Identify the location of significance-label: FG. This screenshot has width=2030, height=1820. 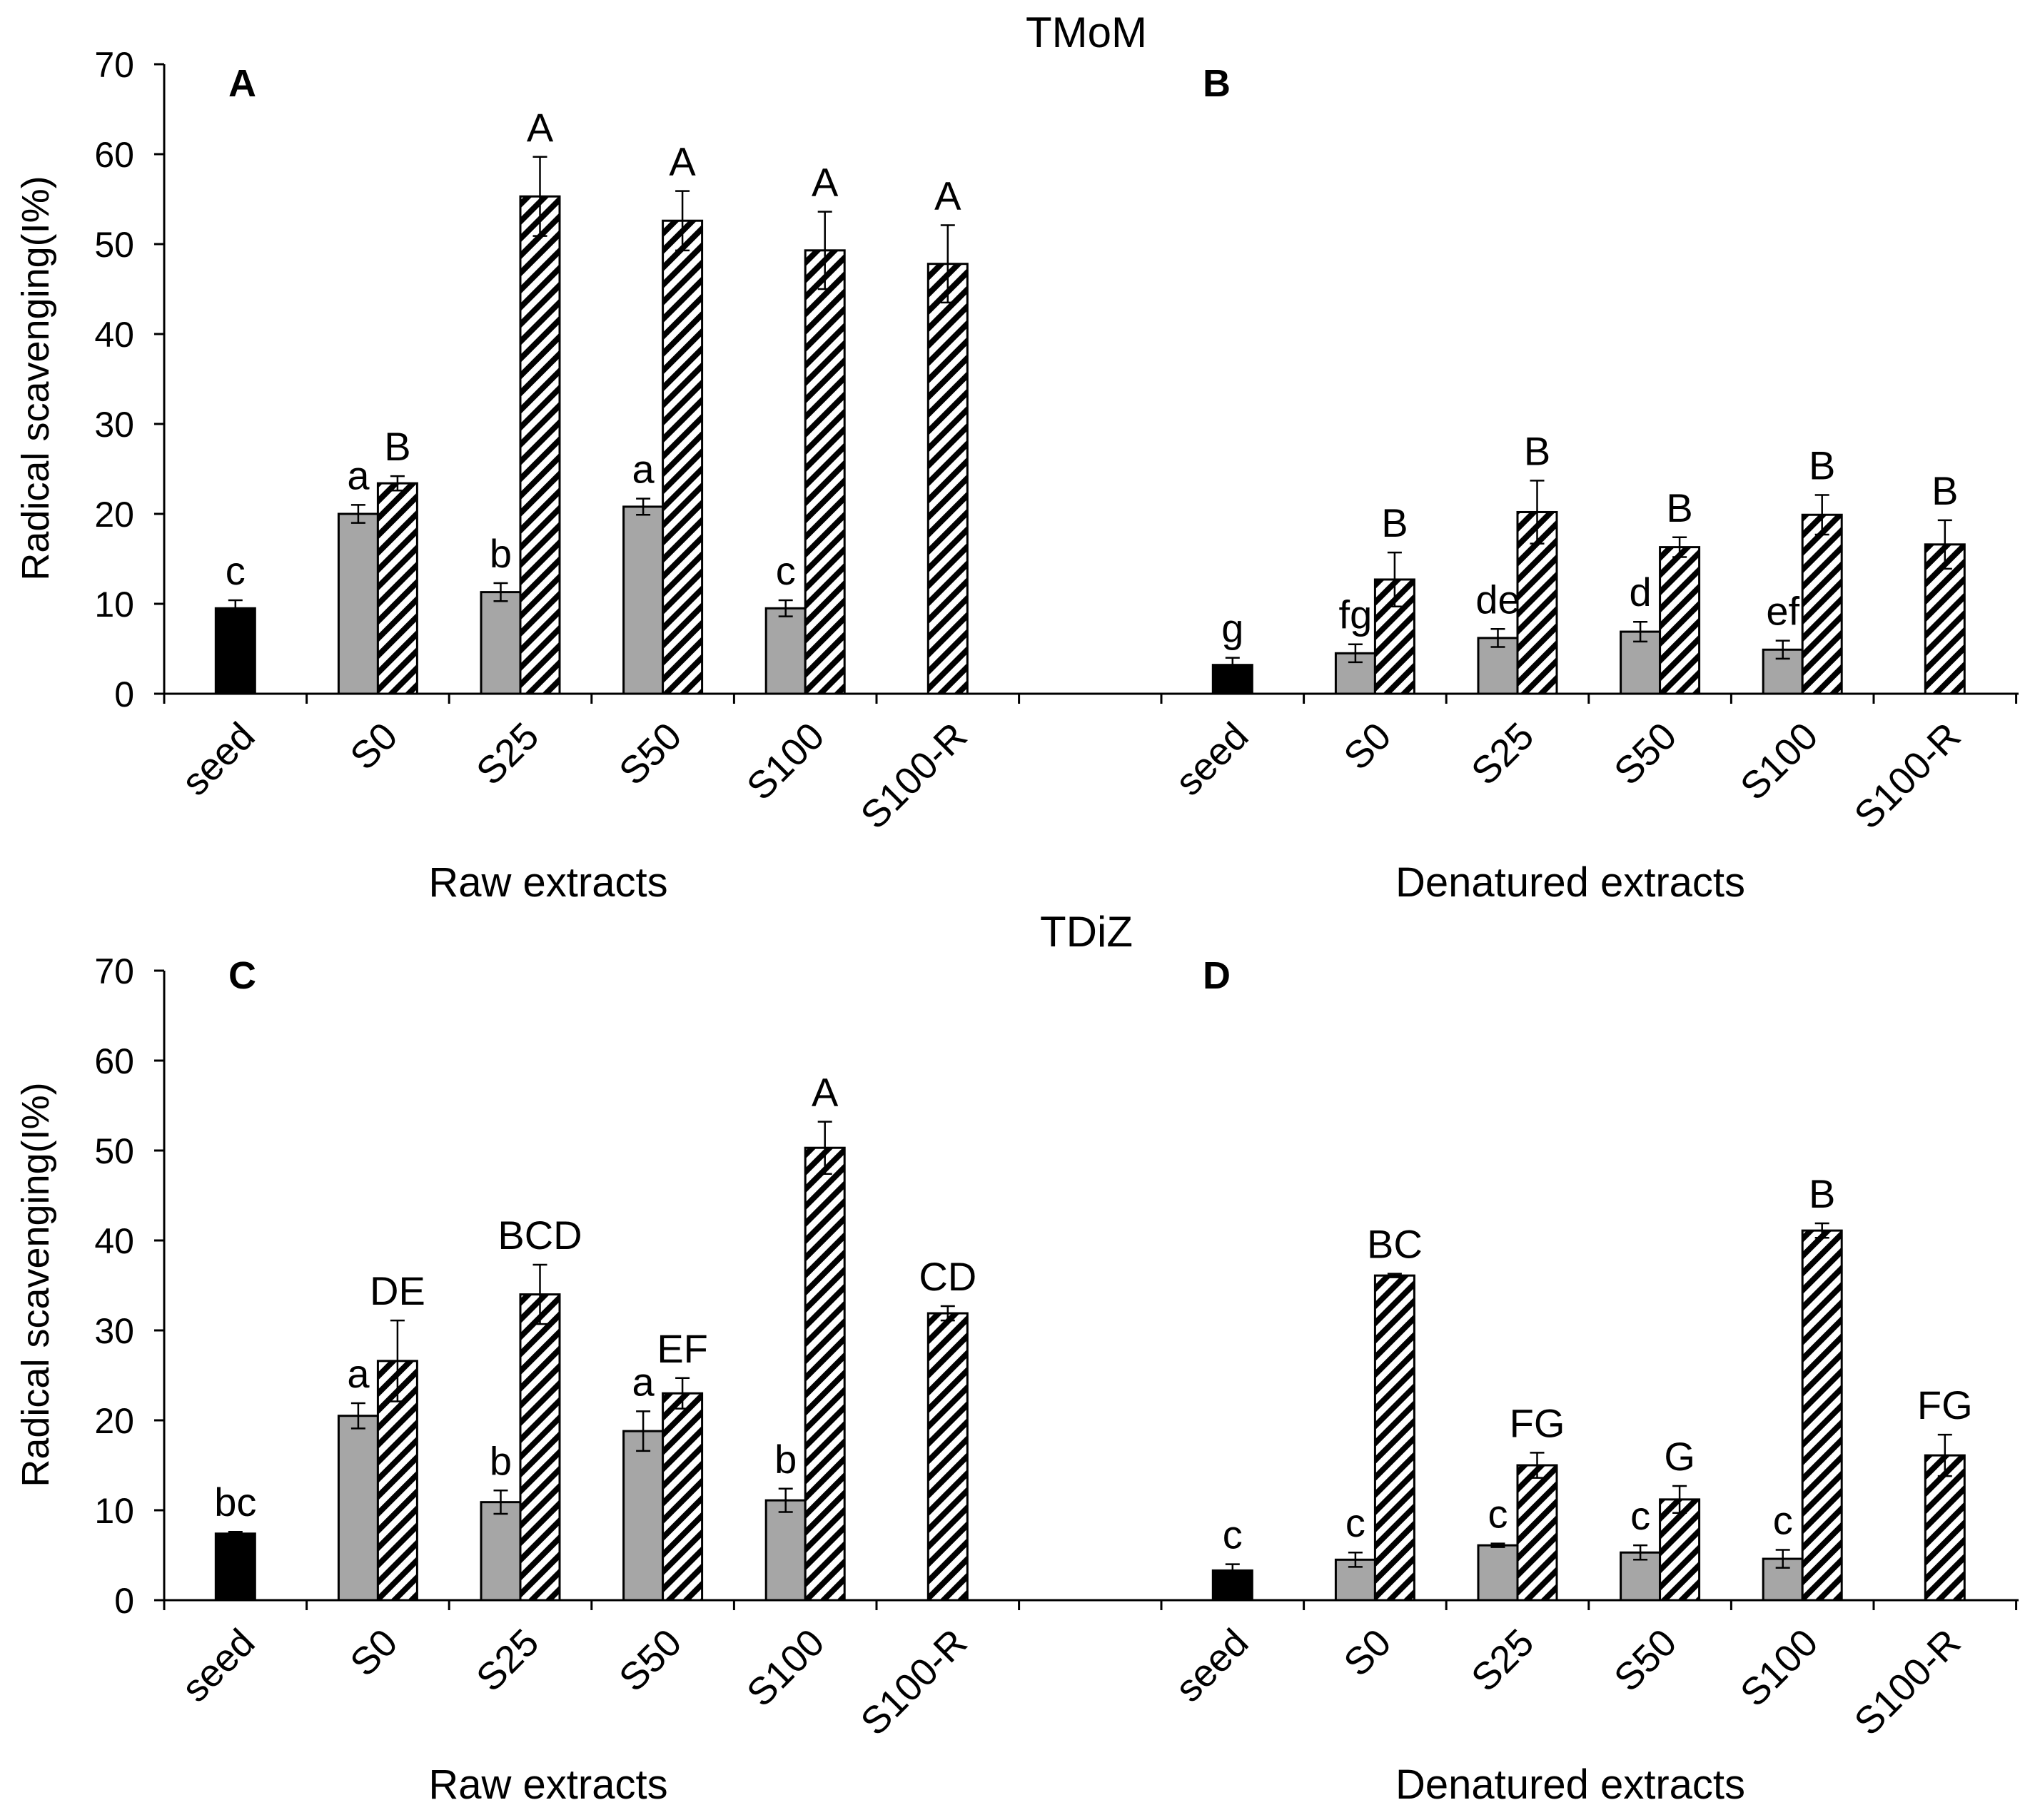
(1537, 1422).